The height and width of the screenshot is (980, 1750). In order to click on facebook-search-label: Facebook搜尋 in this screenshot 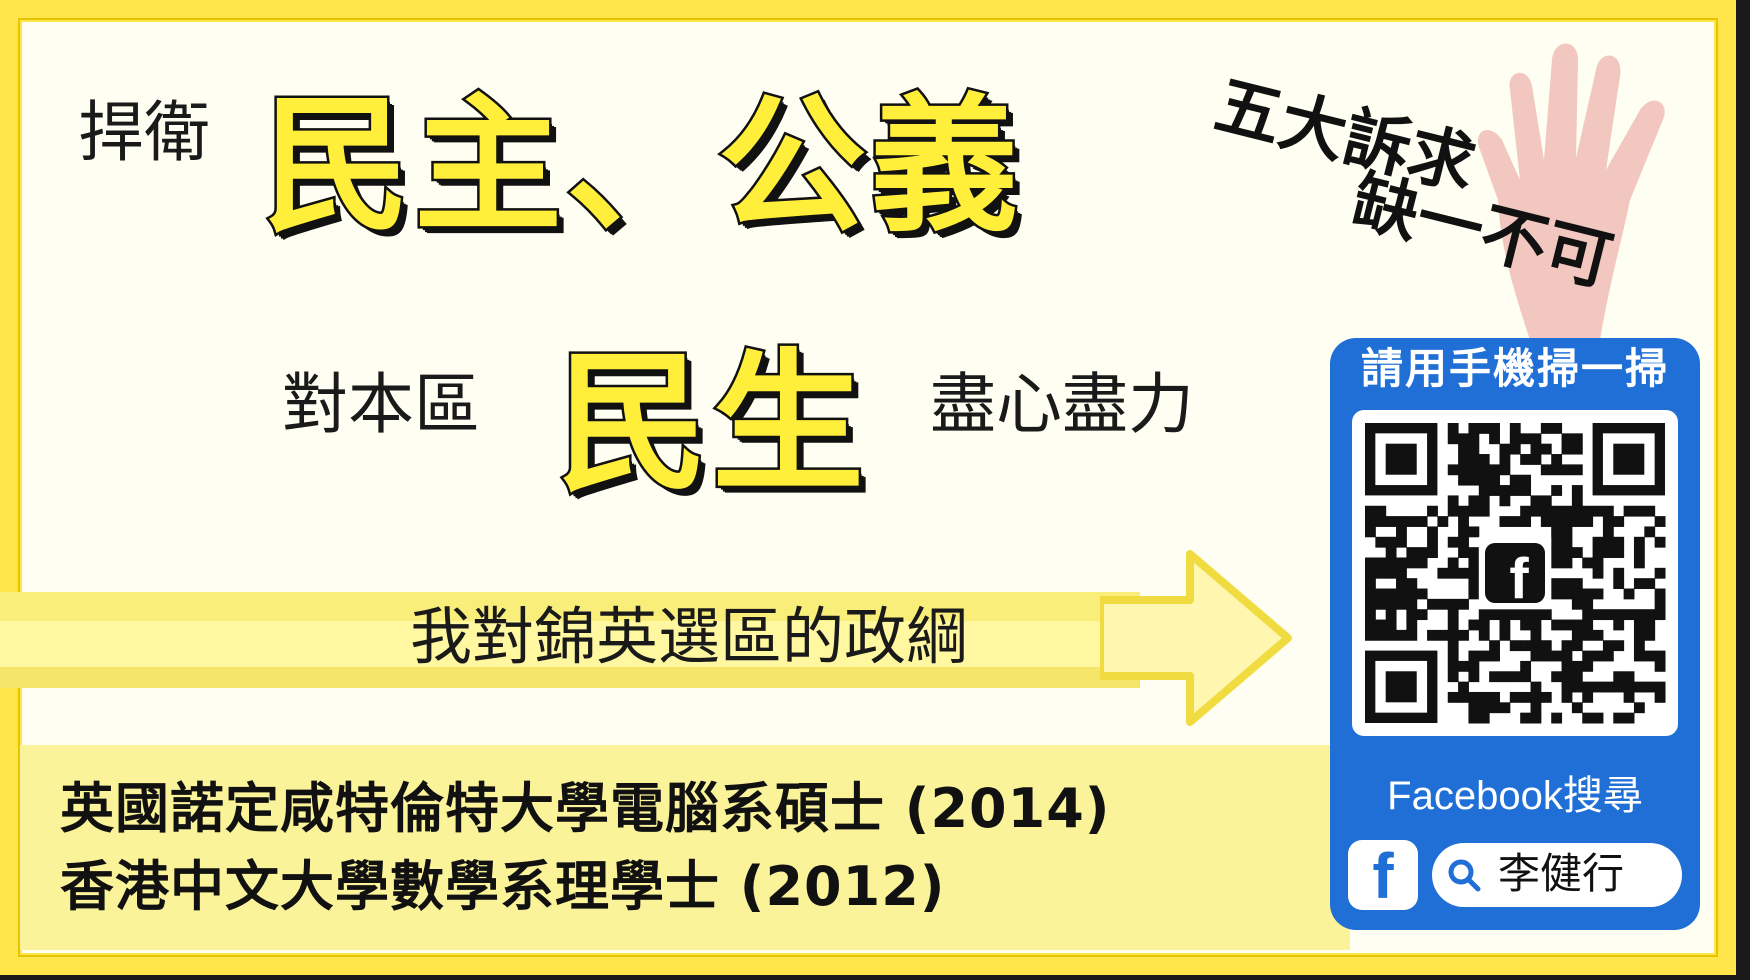, I will do `click(1515, 796)`.